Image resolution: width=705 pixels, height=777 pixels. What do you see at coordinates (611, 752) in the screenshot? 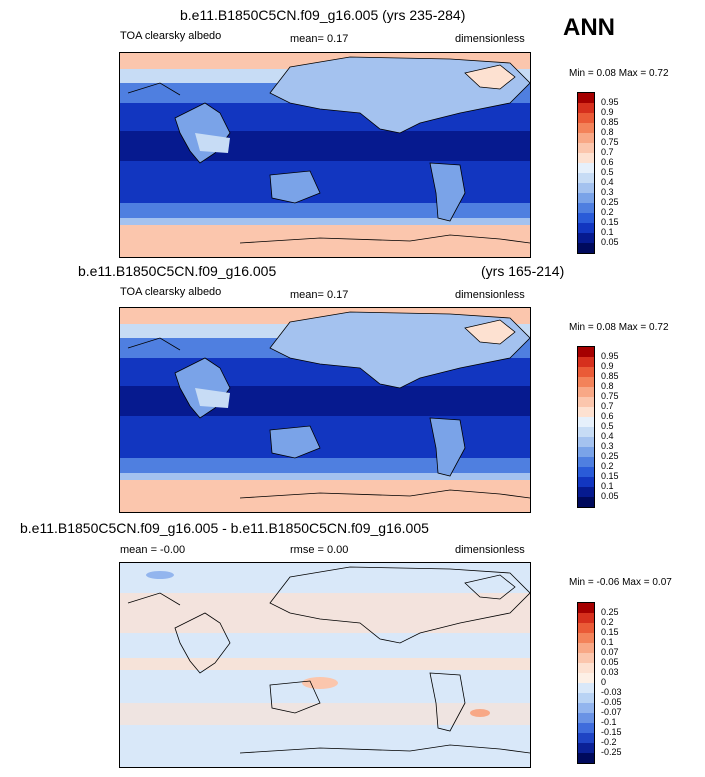
I see `panel3-colorbar-label: -0.25` at bounding box center [611, 752].